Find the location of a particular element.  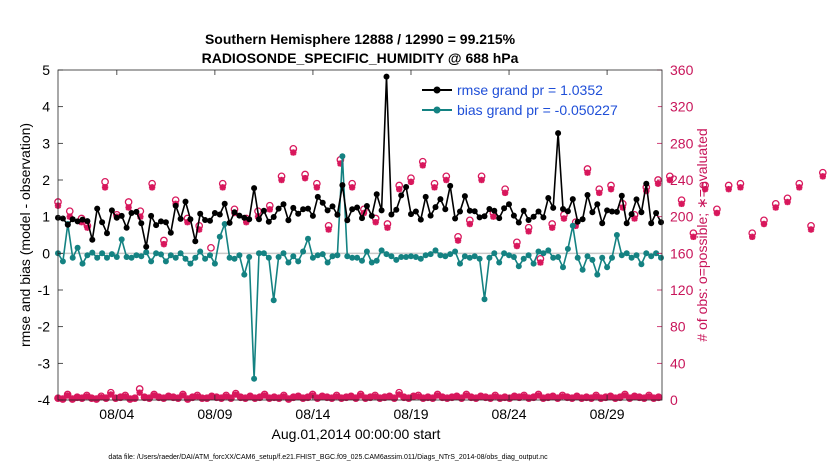

y-right-tick-label: 360 is located at coordinates (682, 70).